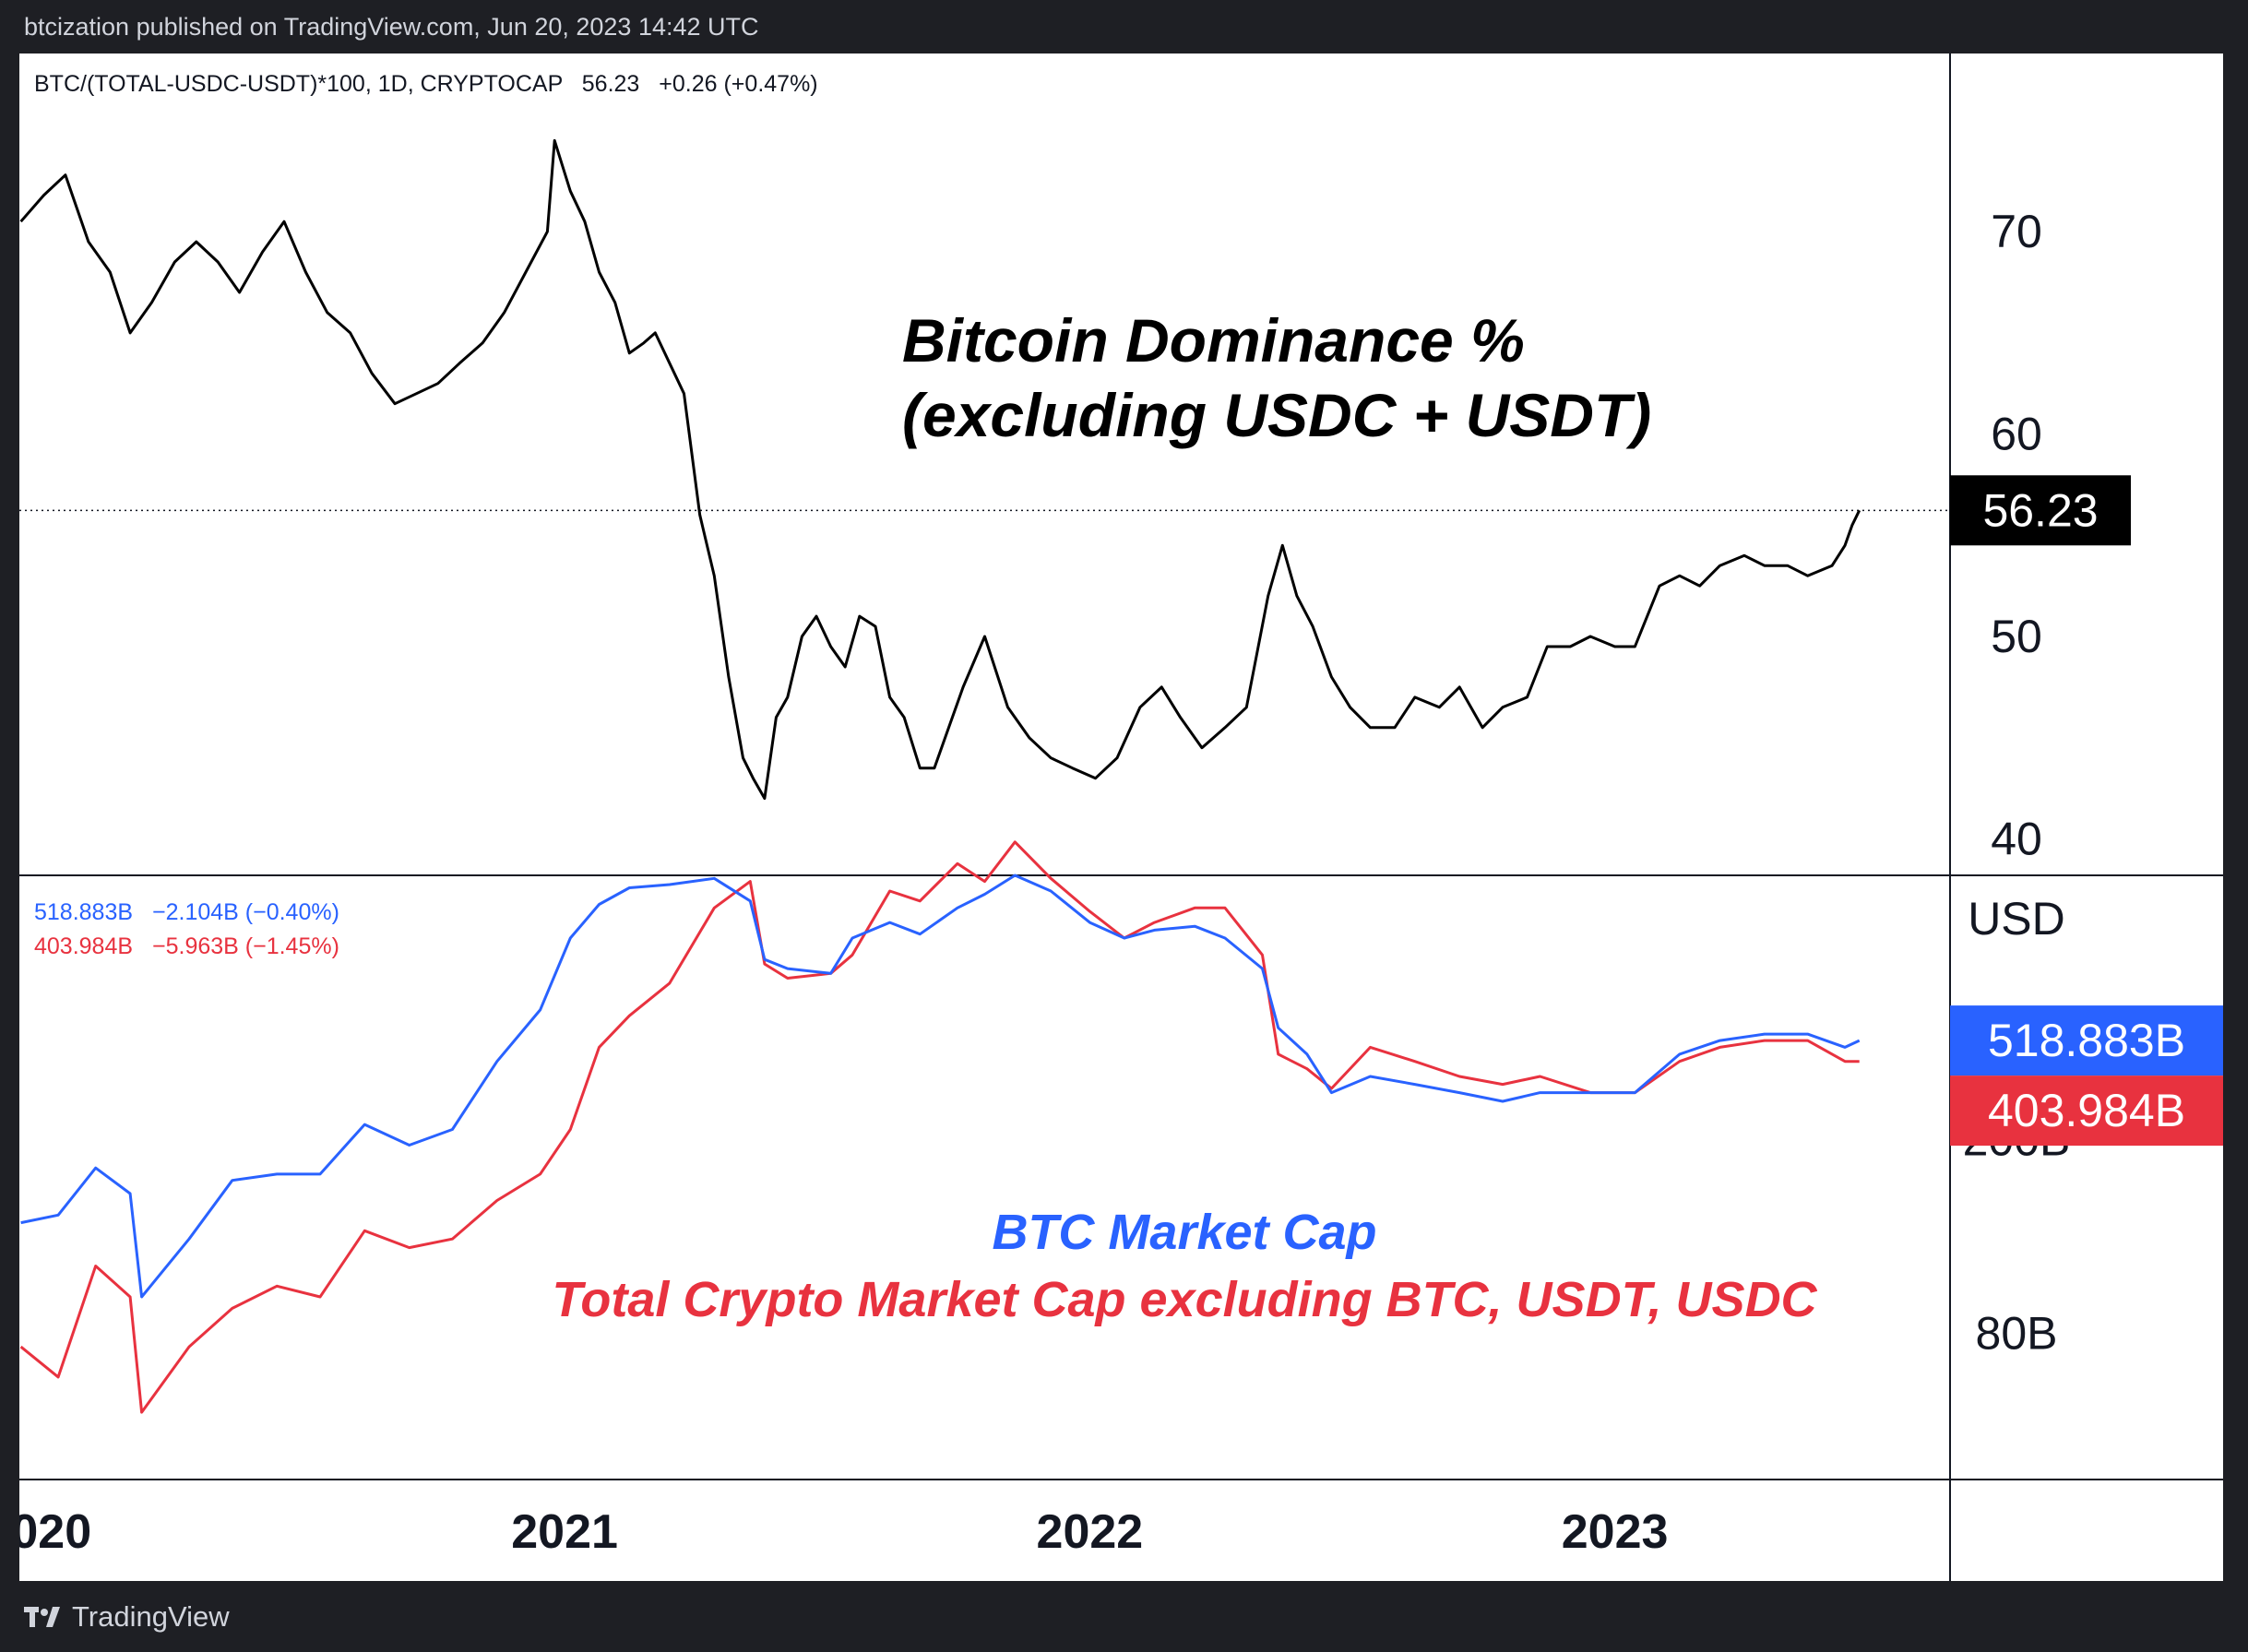  Describe the element at coordinates (2016, 919) in the screenshot. I see `price-scale-unit-label: USD` at that location.